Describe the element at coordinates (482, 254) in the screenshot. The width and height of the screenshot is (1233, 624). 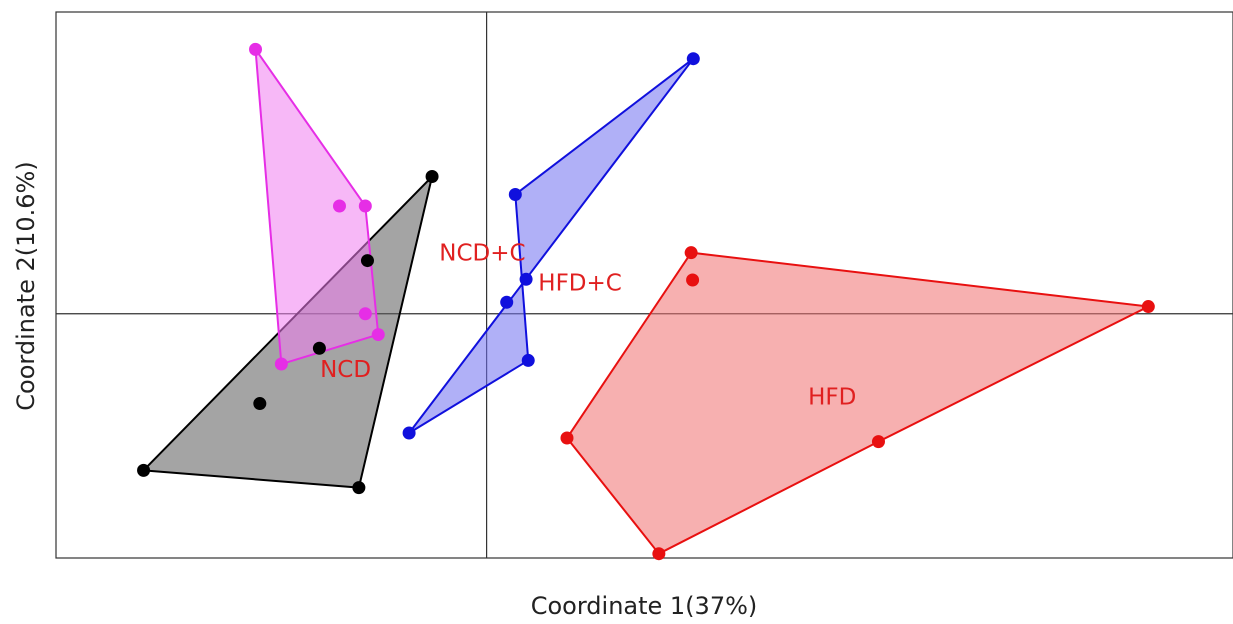
I see `label-ncd-plusc: NCD+C` at that location.